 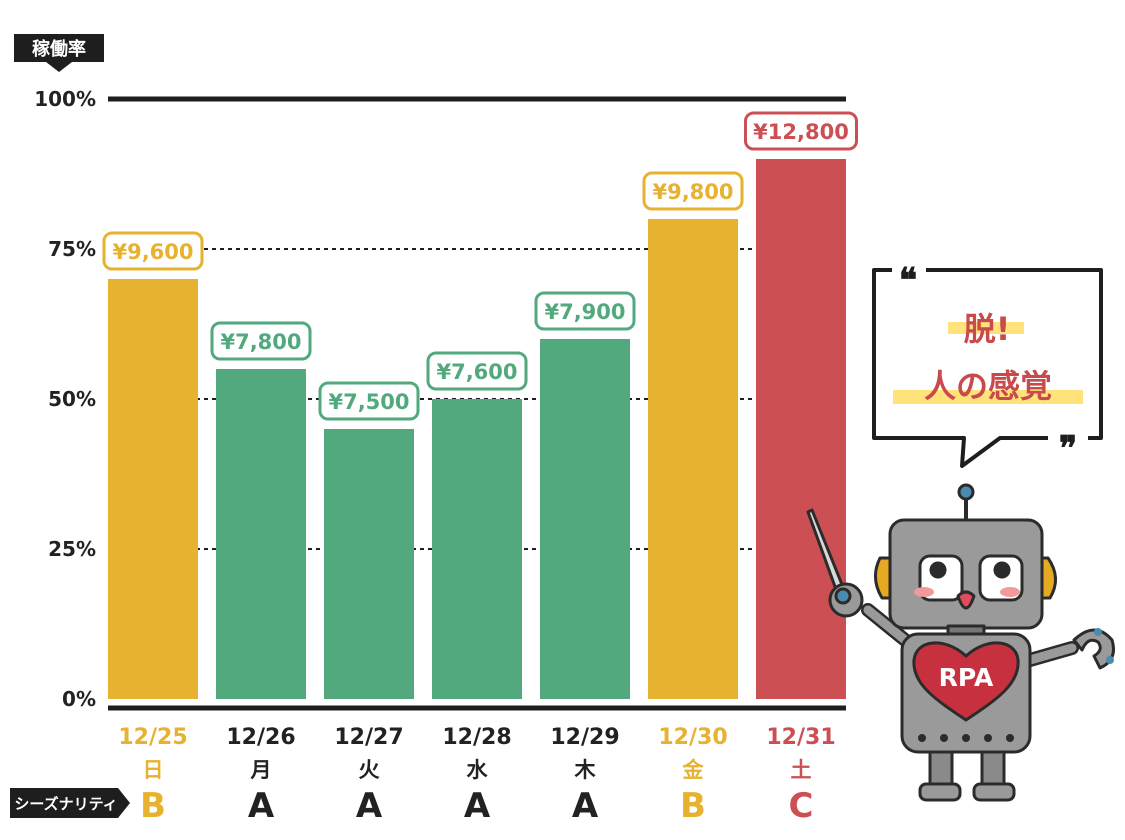 I want to click on weekday-label: 火, so click(x=369, y=770).